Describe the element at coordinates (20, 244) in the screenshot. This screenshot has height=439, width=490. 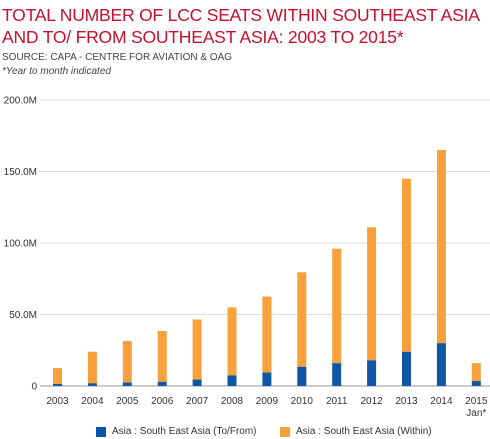
I see `y-tick-label: 100.0M` at that location.